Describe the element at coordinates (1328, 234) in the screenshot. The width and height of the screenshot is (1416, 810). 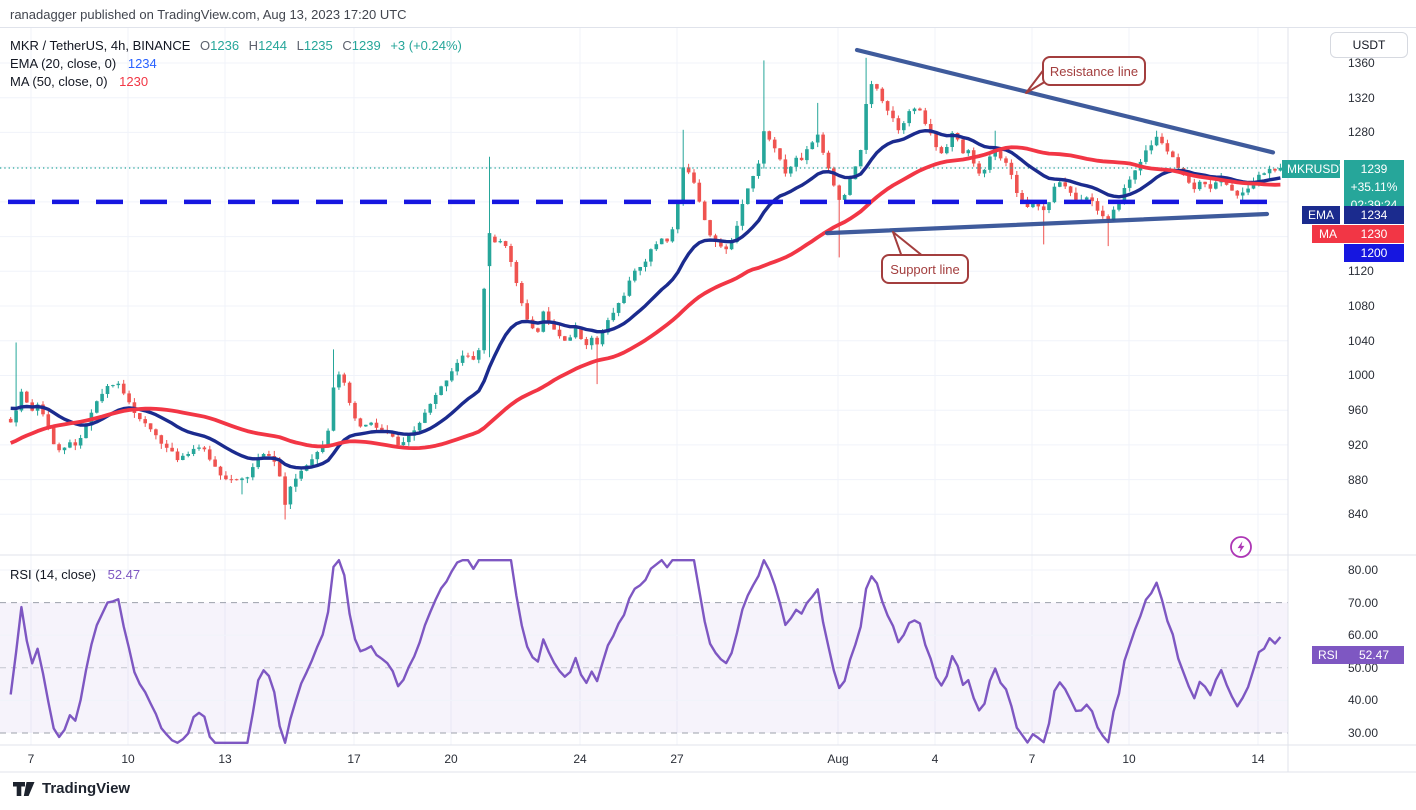
I see `ma-axis-tag: MA` at that location.